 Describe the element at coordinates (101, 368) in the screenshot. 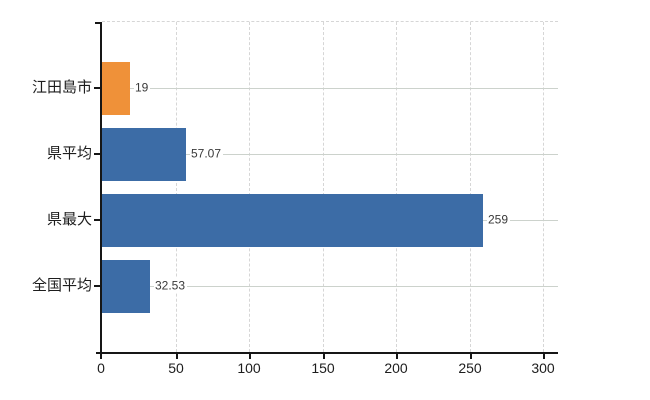

I see `x-tick-label: 0` at that location.